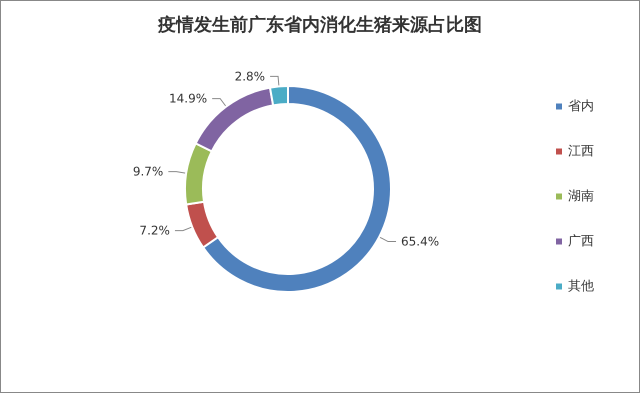  I want to click on legend-label: 湖南, so click(581, 196).